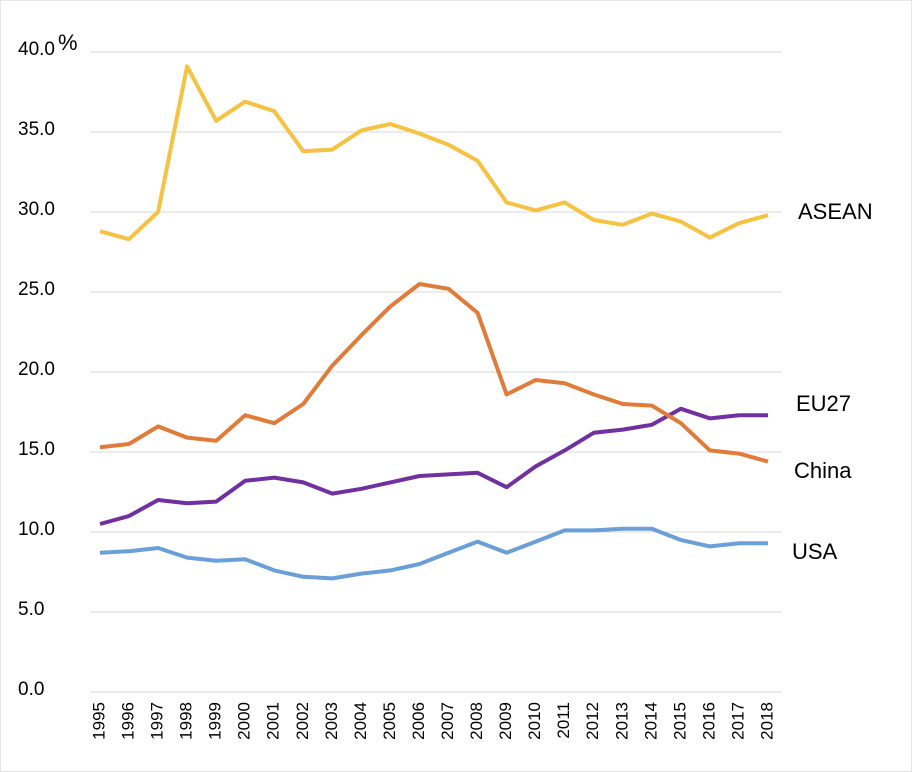 This screenshot has width=912, height=772. Describe the element at coordinates (244, 721) in the screenshot. I see `x-tick-label: 2000` at that location.